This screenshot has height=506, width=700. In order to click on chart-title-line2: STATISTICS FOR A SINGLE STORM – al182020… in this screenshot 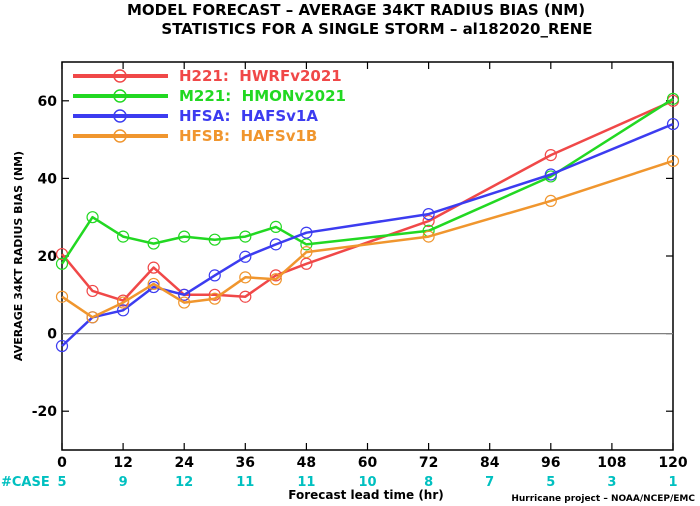, I will do `click(376, 29)`.